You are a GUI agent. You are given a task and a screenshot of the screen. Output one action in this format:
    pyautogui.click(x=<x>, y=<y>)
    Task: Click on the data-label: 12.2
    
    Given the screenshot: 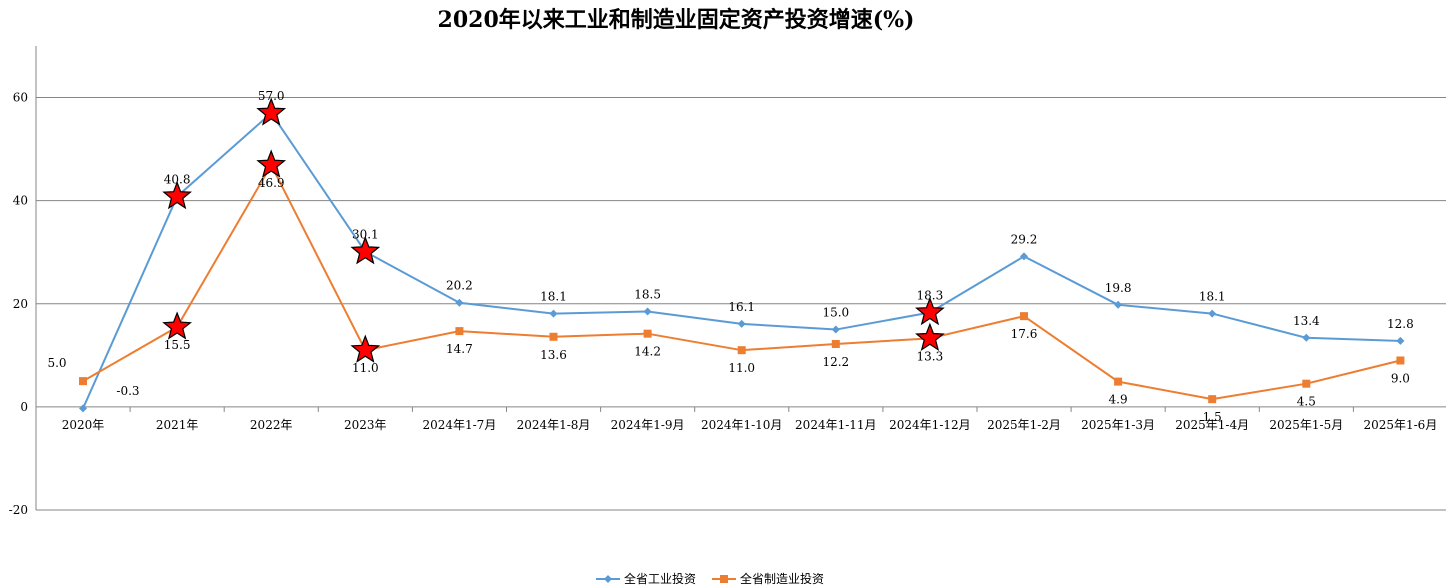 What is the action you would take?
    pyautogui.click(x=835, y=362)
    